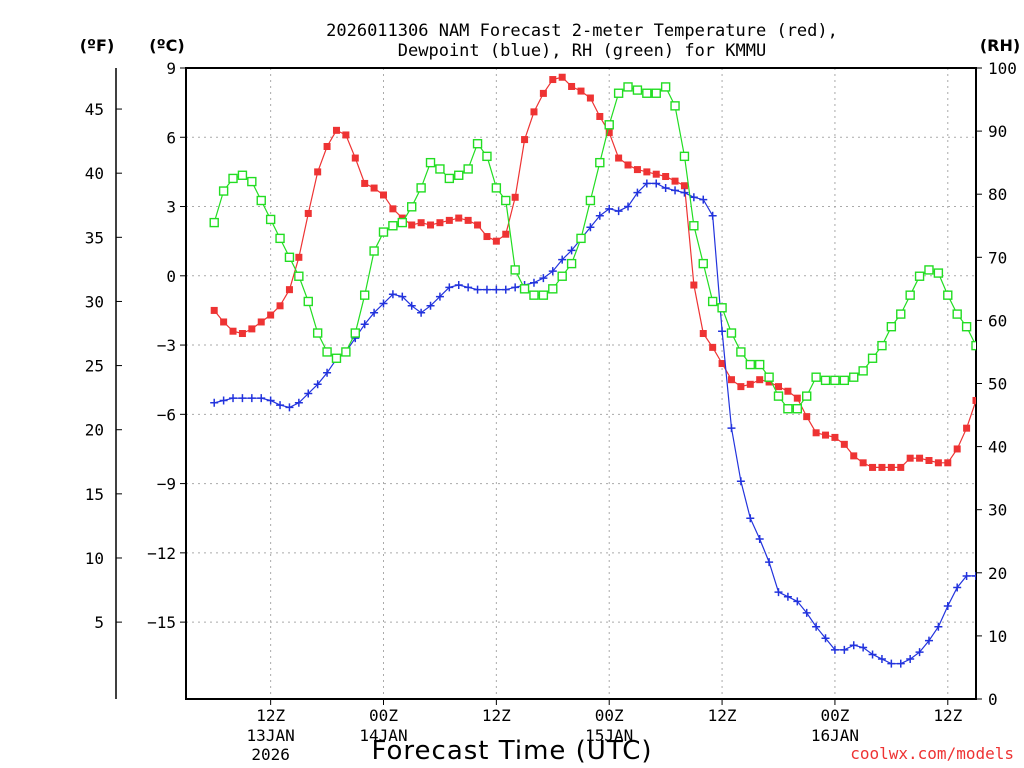 This screenshot has width=1024, height=768. I want to click on rh-unit-label: (RH), so click(1000, 45).